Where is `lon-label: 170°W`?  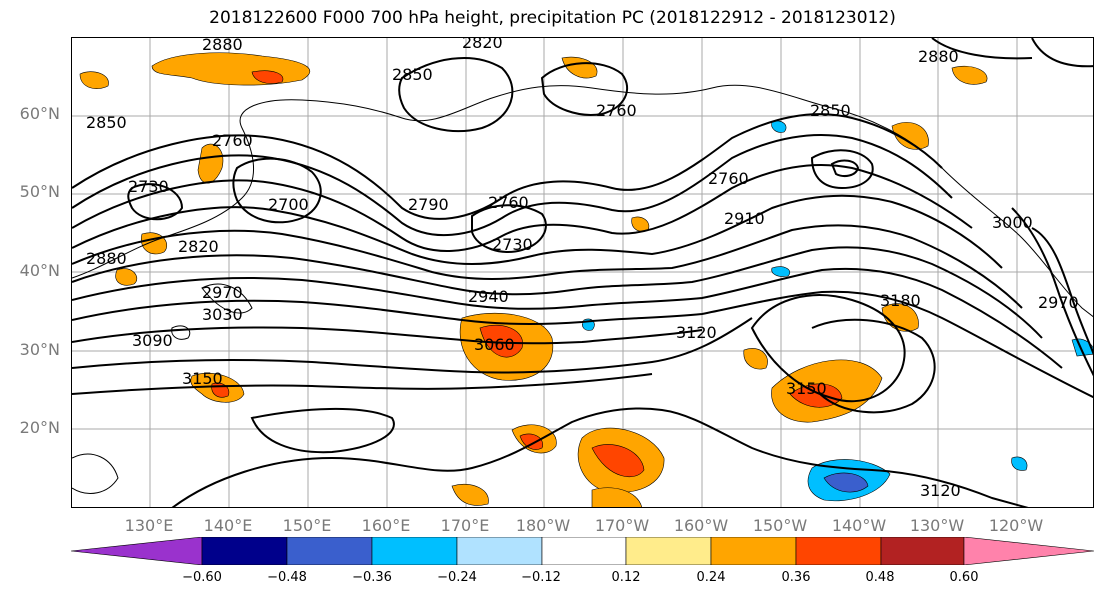
lon-label: 170°W is located at coordinates (622, 525).